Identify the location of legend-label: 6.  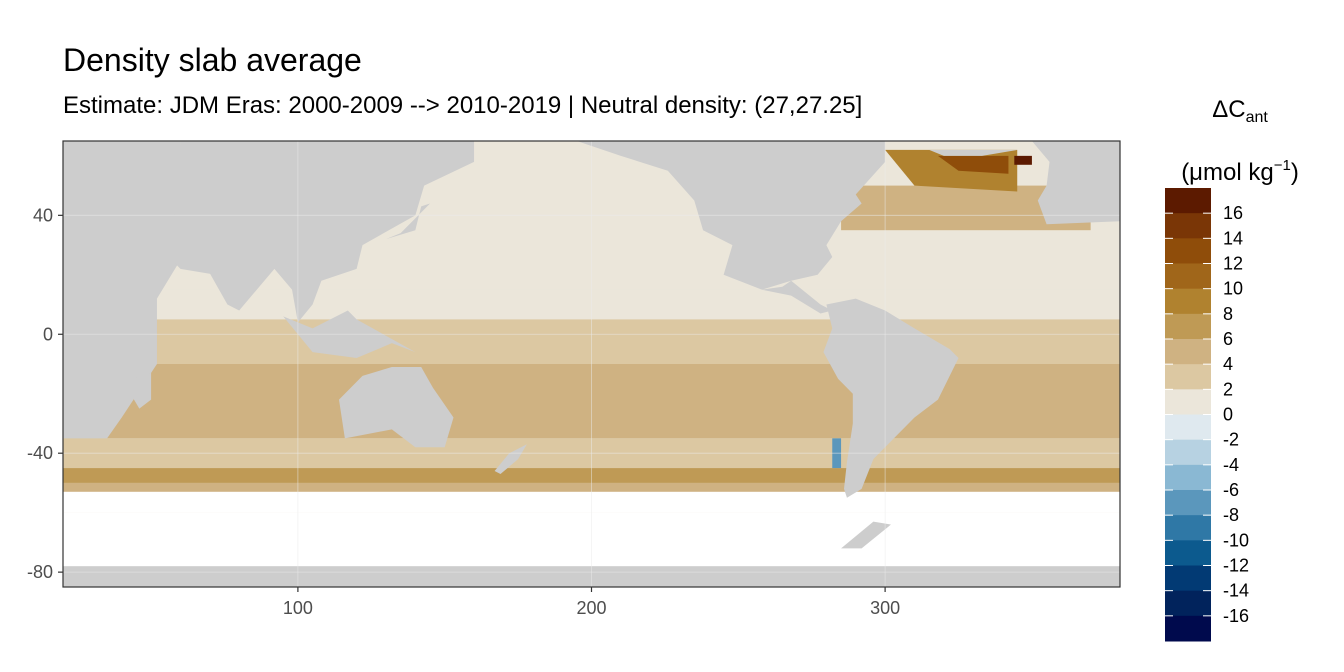
(1228, 339).